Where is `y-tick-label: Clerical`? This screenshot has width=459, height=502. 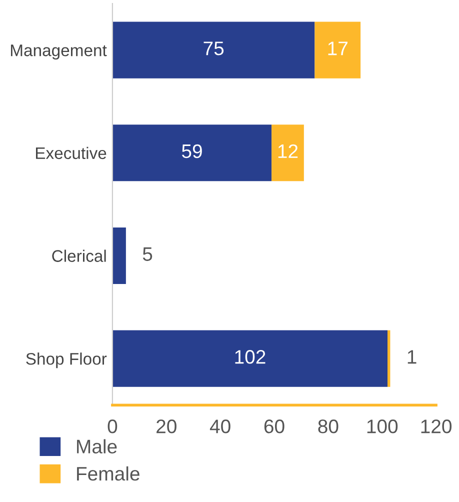
y-tick-label: Clerical is located at coordinates (79, 256).